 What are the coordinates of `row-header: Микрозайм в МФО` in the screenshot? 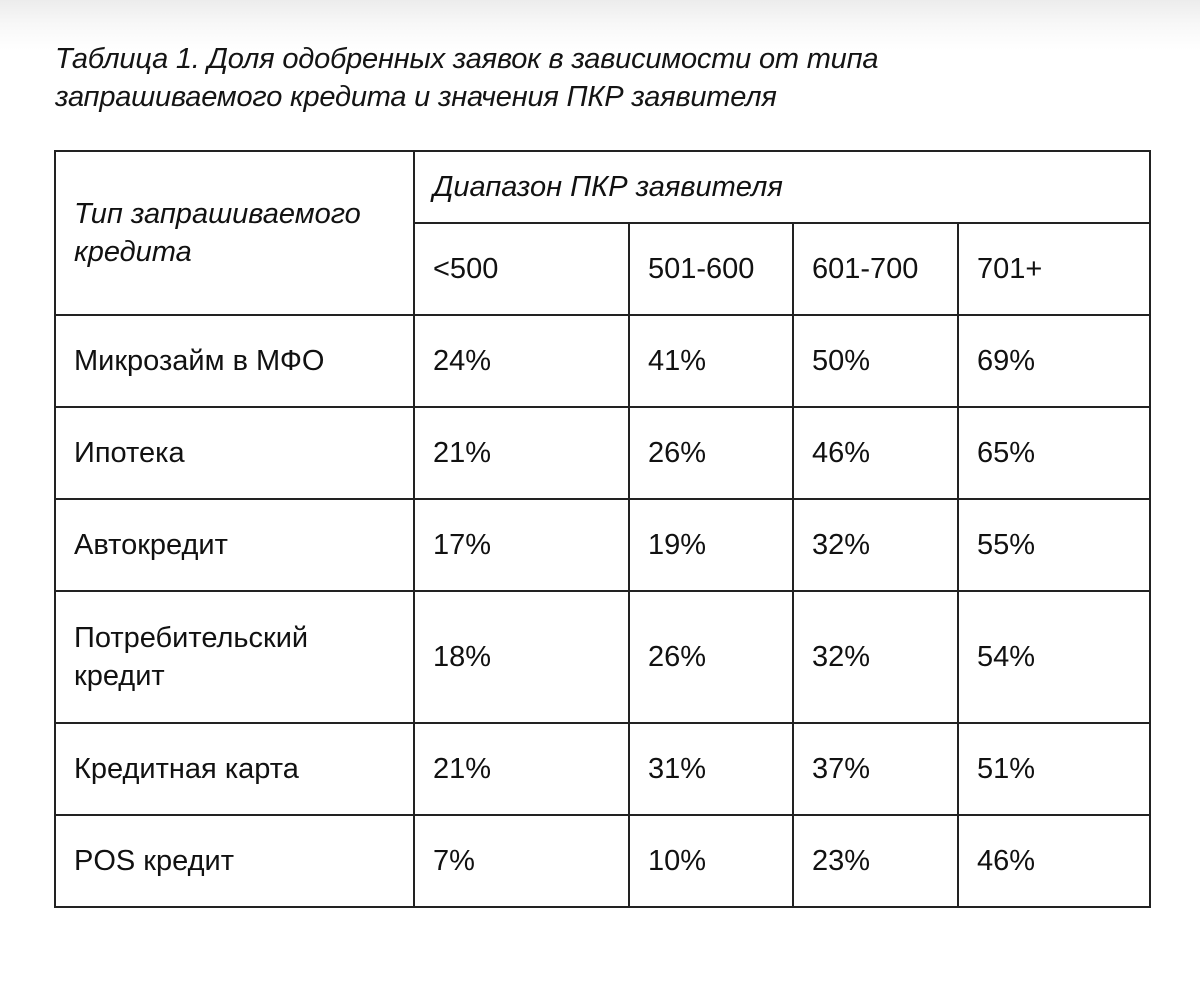 It's located at (234, 361).